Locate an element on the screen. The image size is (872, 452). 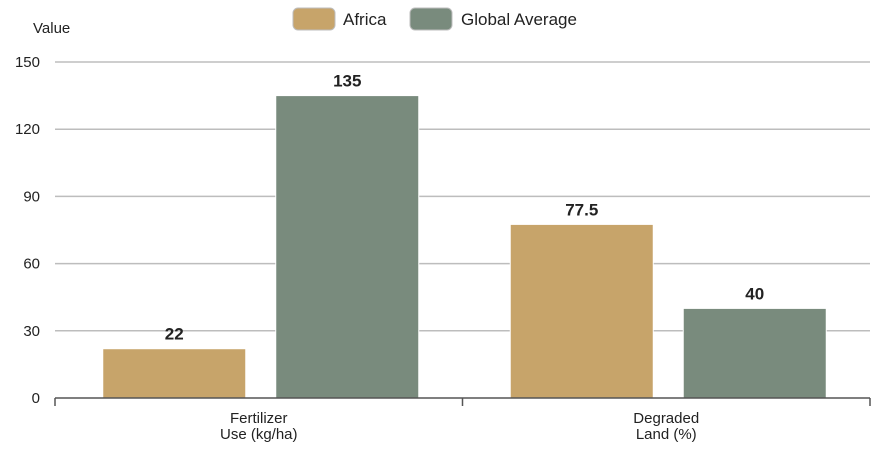
y-tick-label: 90 is located at coordinates (31, 196).